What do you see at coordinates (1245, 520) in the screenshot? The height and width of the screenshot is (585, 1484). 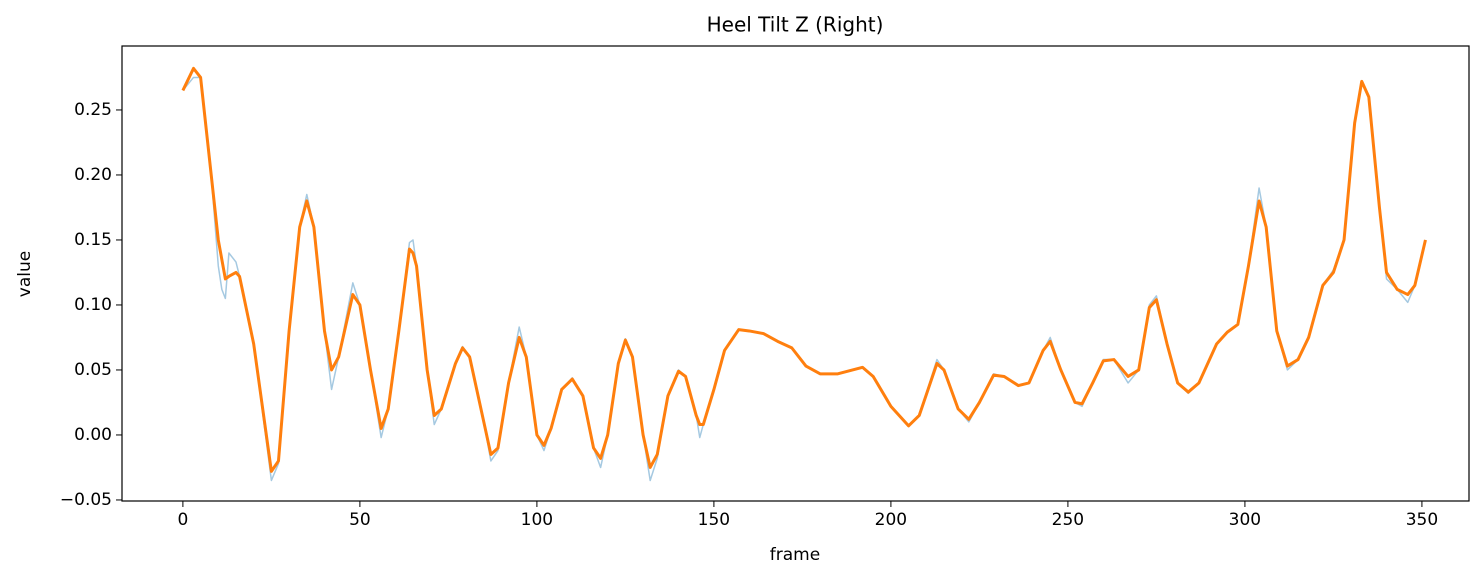 I see `x-tick-label: 300` at bounding box center [1245, 520].